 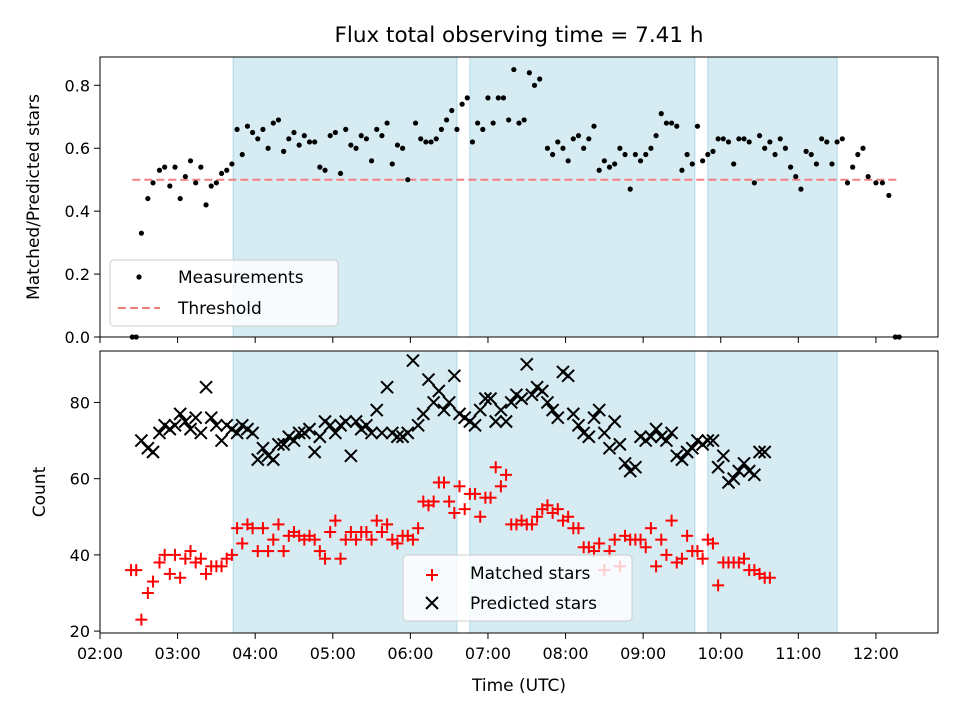 What do you see at coordinates (876, 653) in the screenshot?
I see `x-tick-label: 12:00` at bounding box center [876, 653].